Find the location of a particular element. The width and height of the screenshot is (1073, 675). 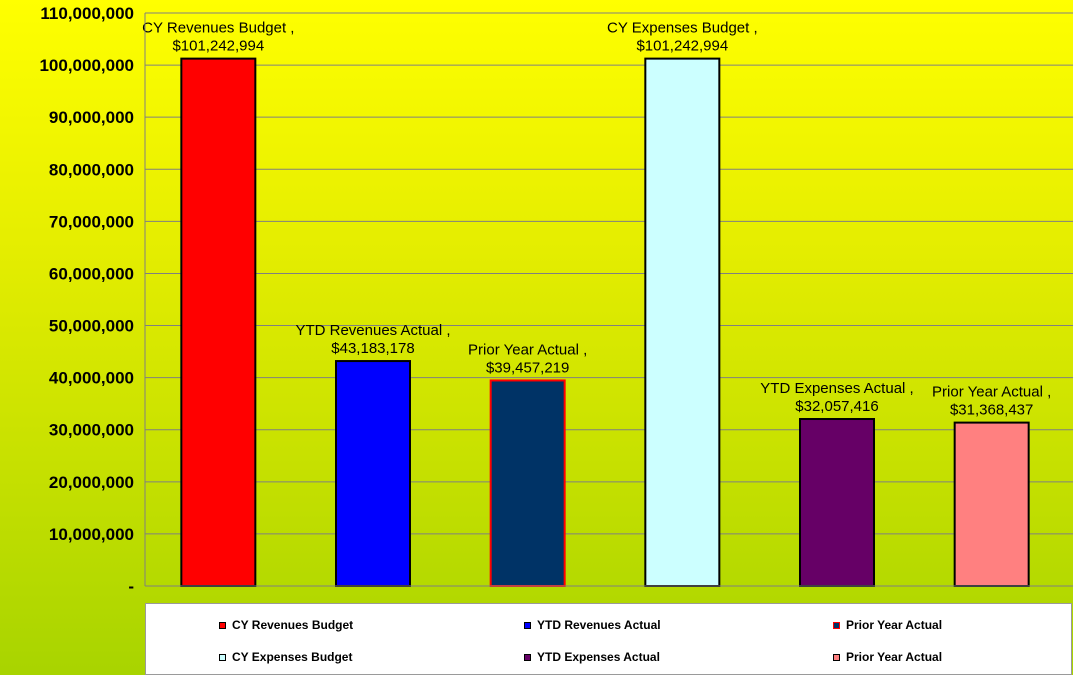

legend-item: YTD Revenues Actual is located at coordinates (592, 625).